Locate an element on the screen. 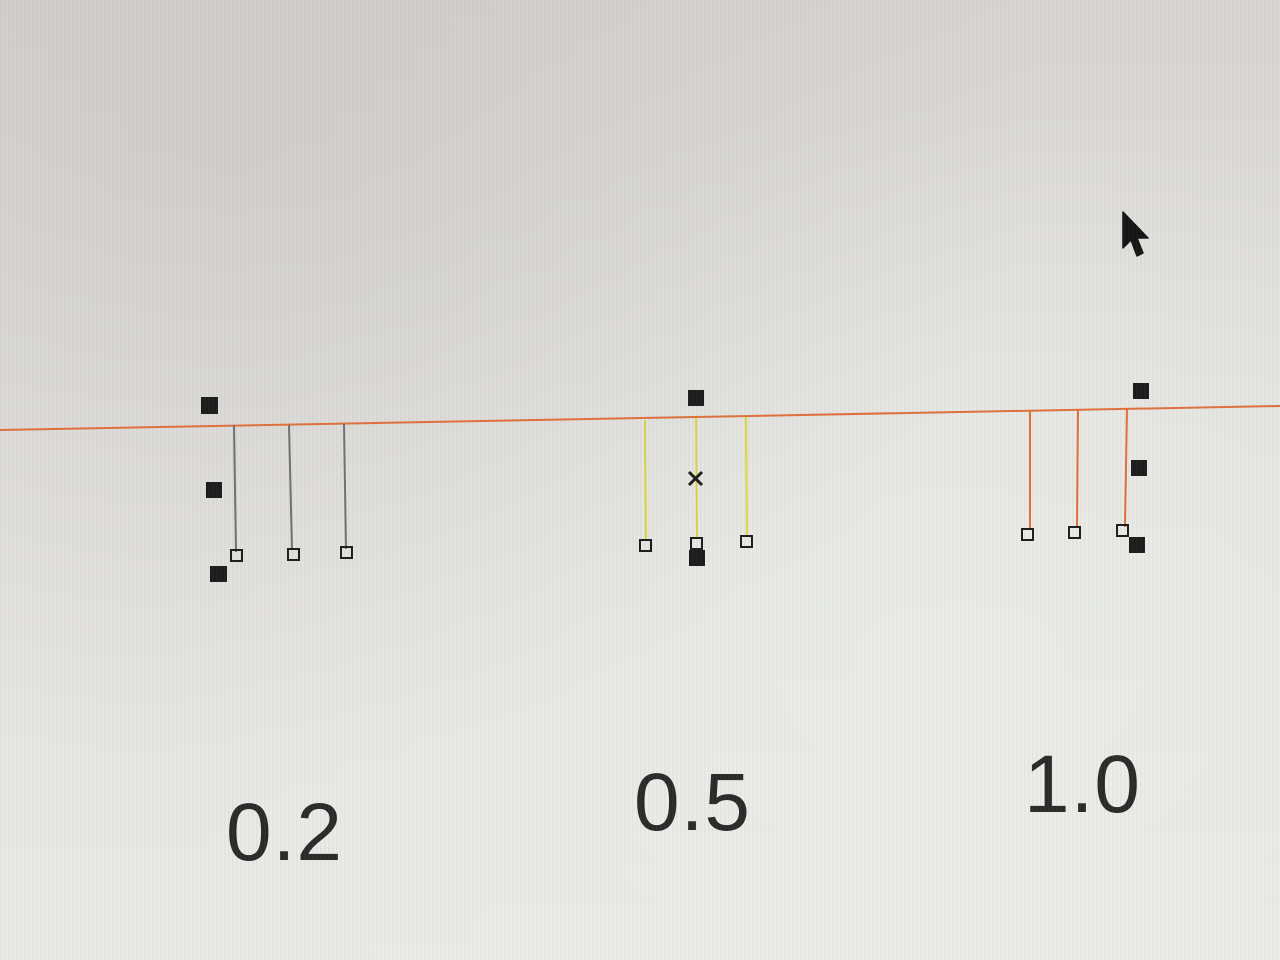  baseline is located at coordinates (640, 418).